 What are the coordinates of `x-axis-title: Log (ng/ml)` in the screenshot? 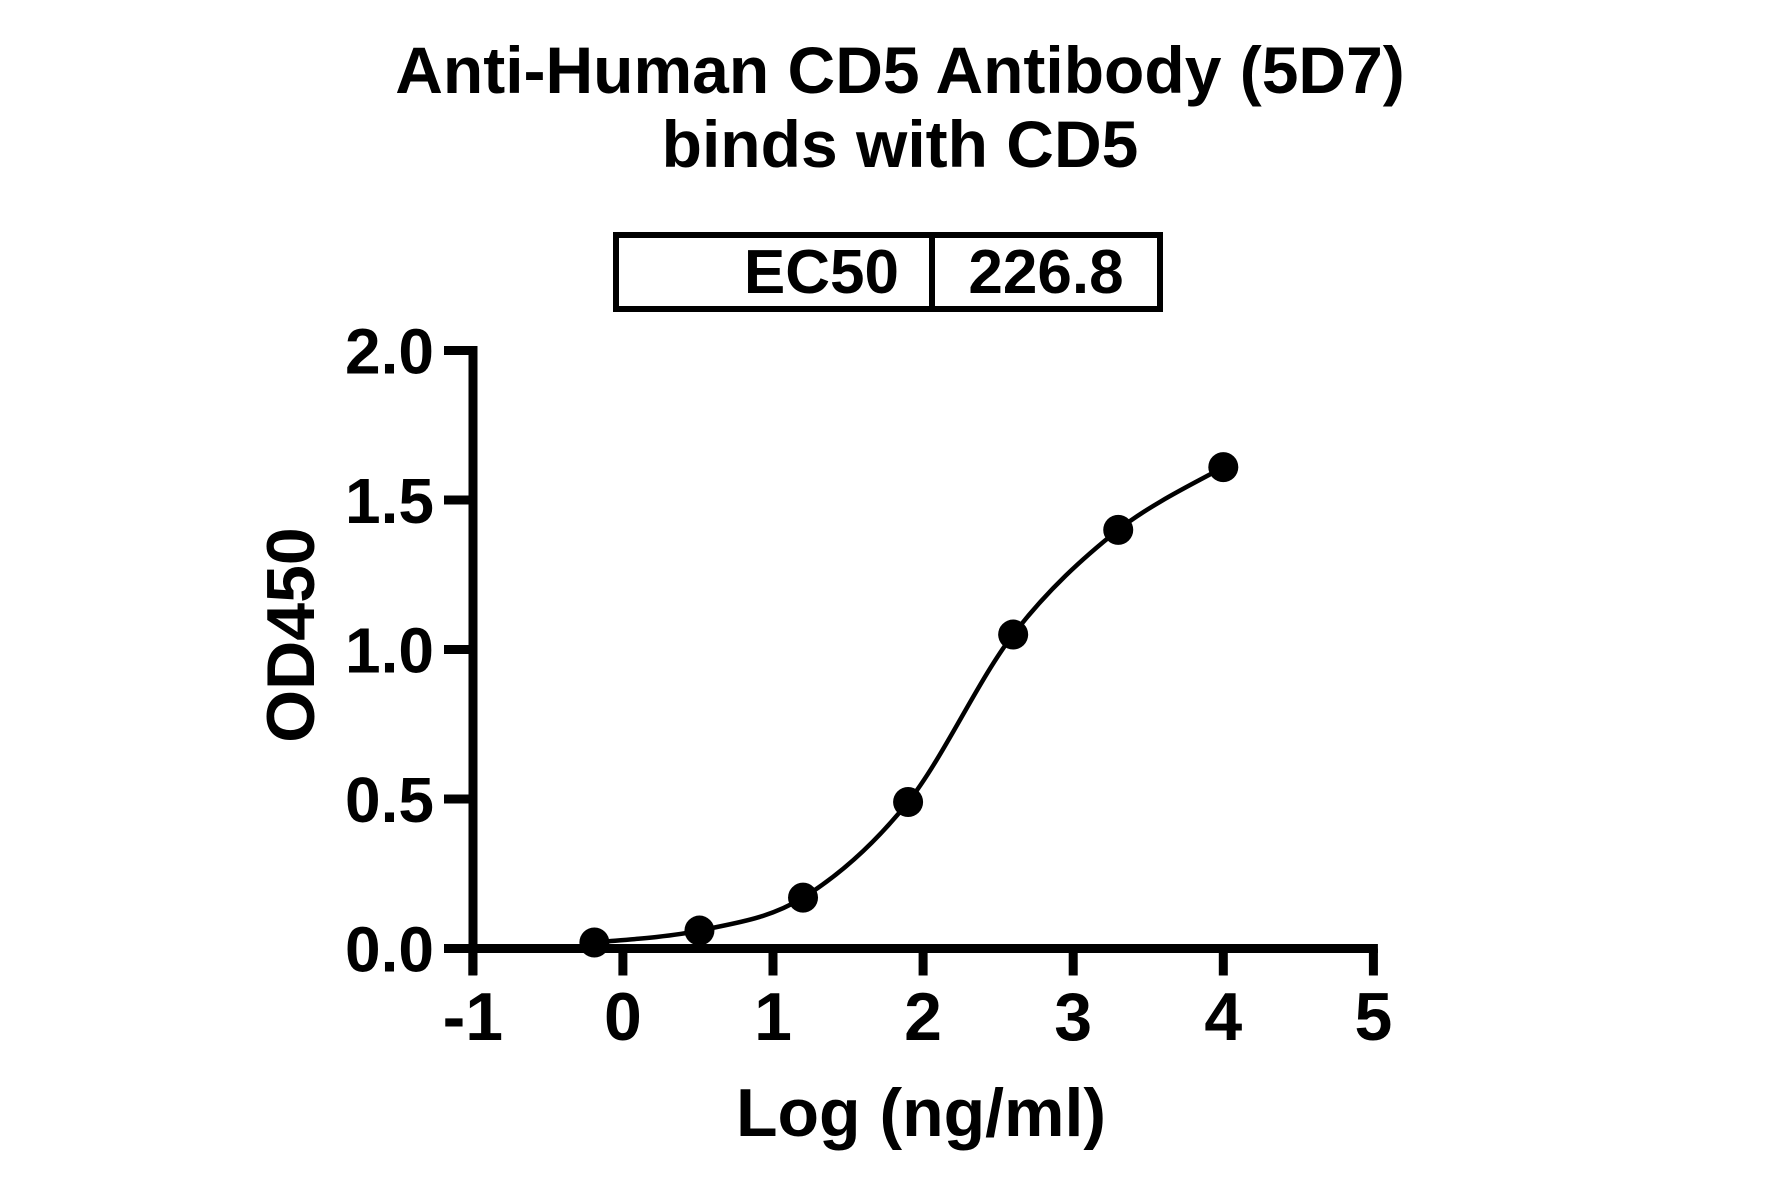 It's located at (921, 1113).